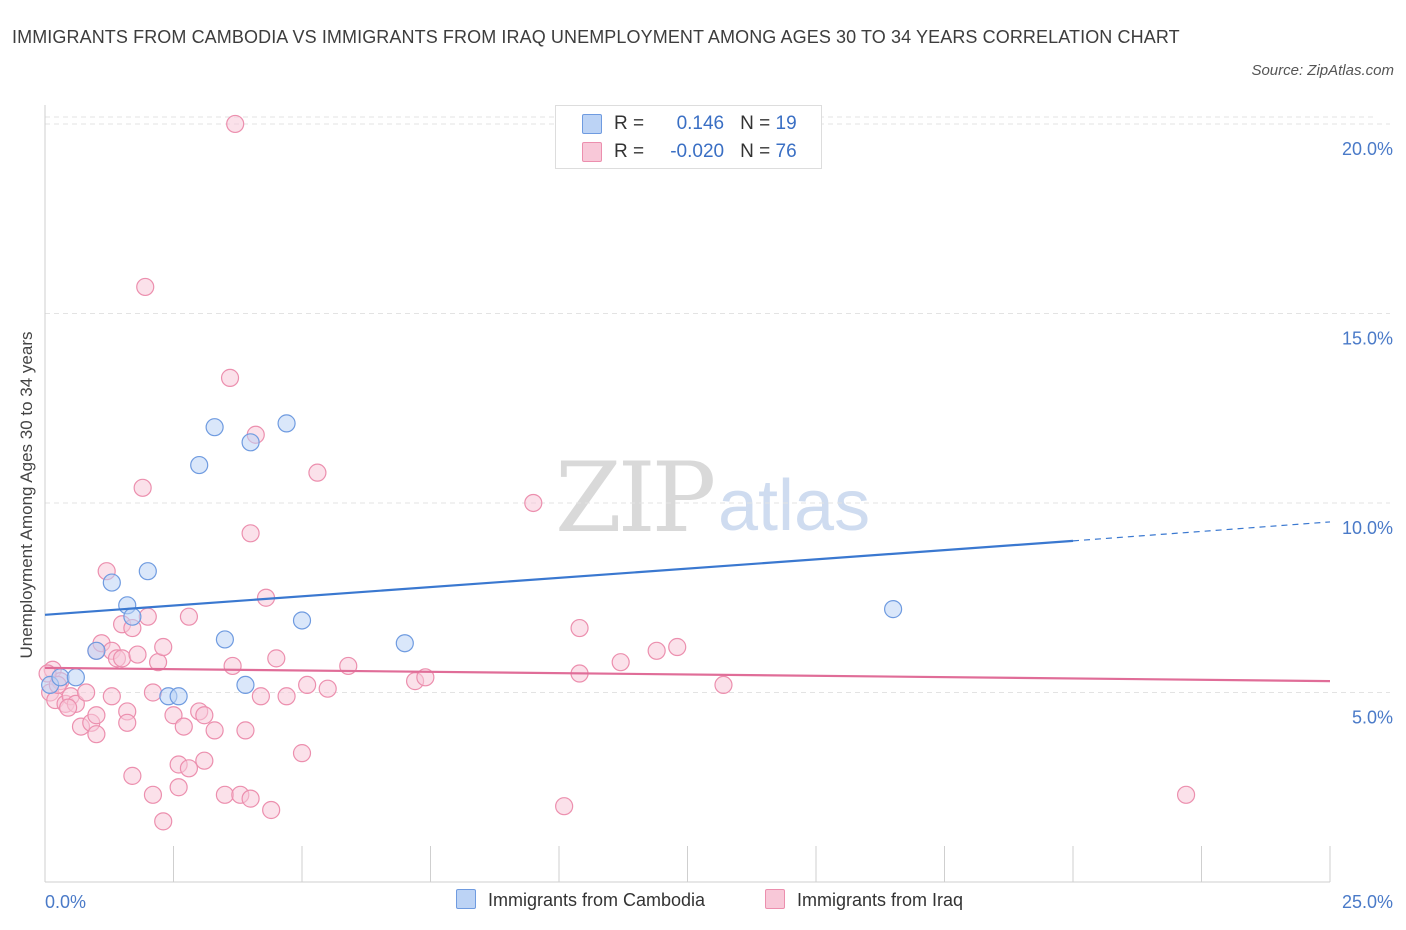  Describe the element at coordinates (687, 674) in the screenshot. I see `iraq-trend-line` at that location.